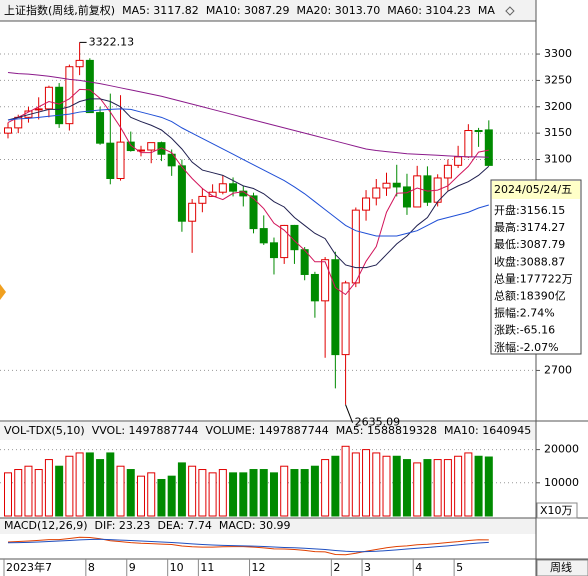 This screenshot has width=588, height=576. What do you see at coordinates (529, 261) in the screenshot?
I see `tooltip-row: 收盘:3088.87` at bounding box center [529, 261].